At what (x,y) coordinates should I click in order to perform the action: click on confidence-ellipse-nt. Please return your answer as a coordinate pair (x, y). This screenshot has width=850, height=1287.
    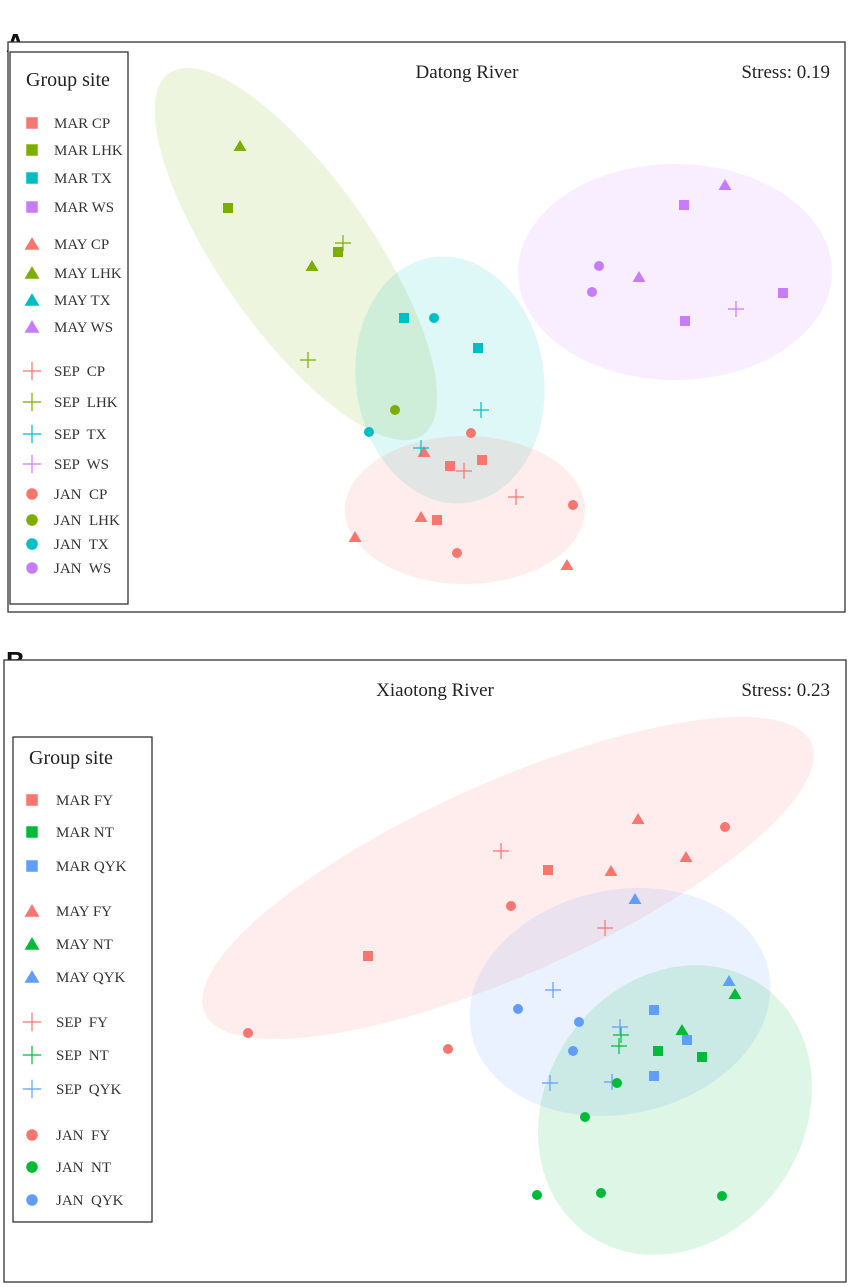
    Looking at the image, I should click on (675, 1110).